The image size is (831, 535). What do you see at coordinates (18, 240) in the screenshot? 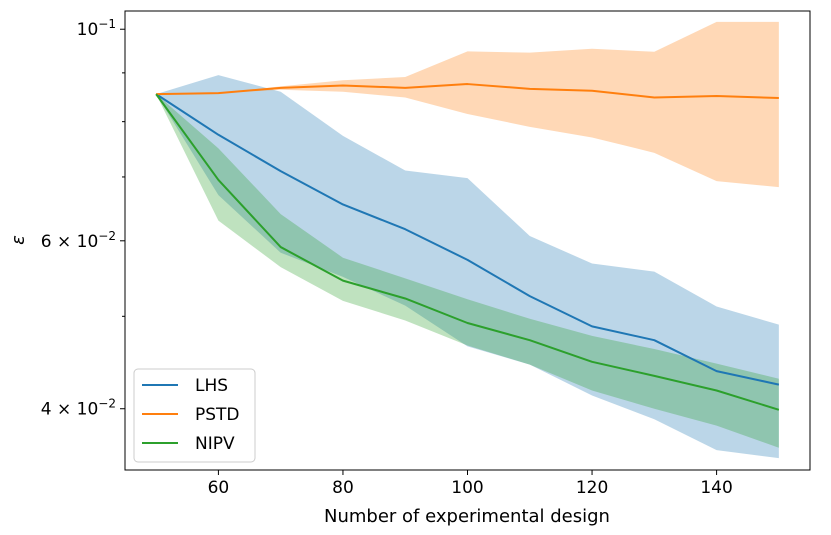
I see `y-axis-label: ε` at bounding box center [18, 240].